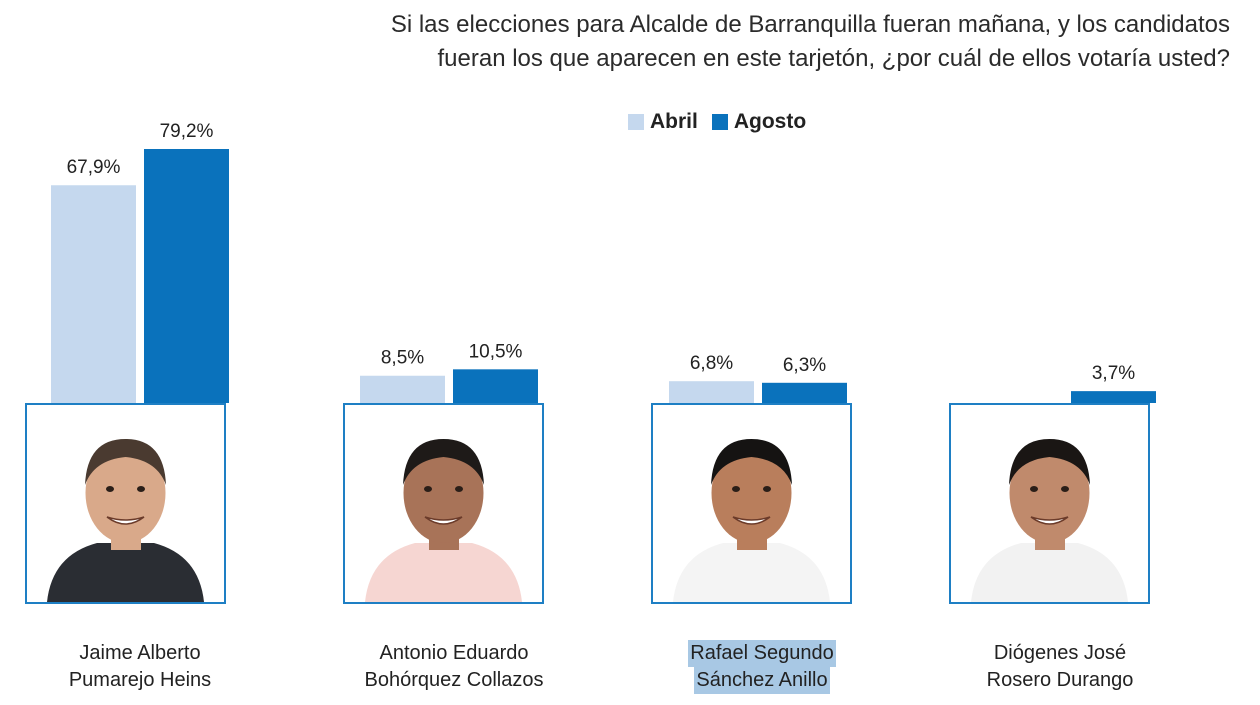  I want to click on candidate-name-2-line-1: Antonio Eduardo, so click(454, 653).